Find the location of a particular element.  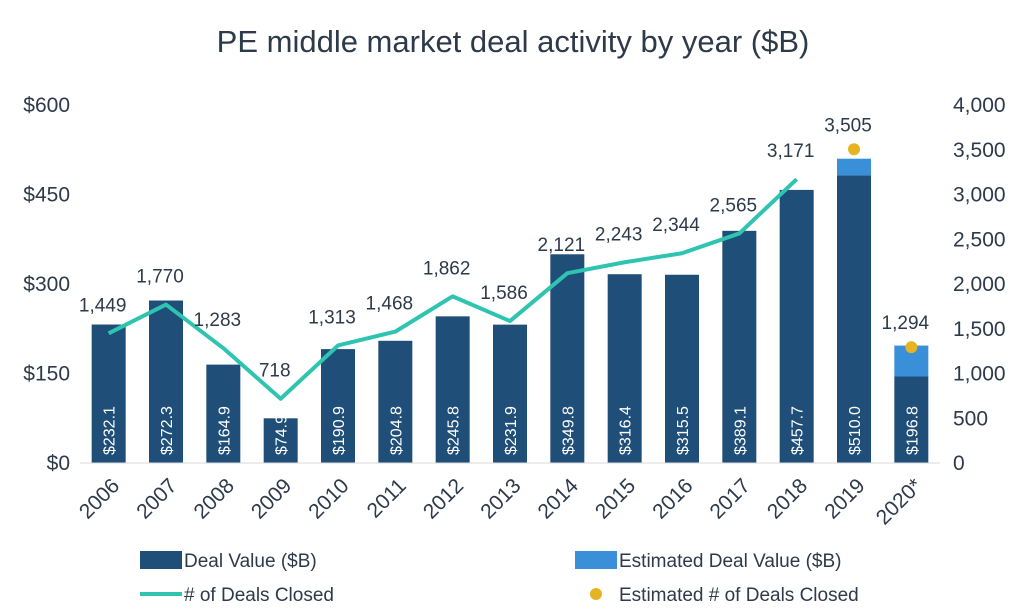

x-tick-label: 2007 is located at coordinates (156, 498).